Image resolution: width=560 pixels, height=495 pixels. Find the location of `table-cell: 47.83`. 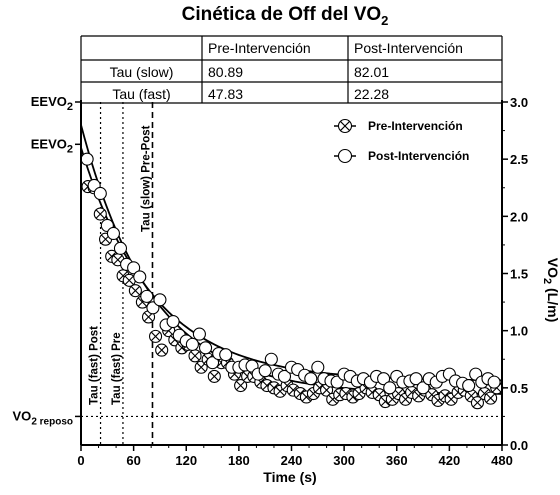

table-cell: 47.83 is located at coordinates (225, 94).